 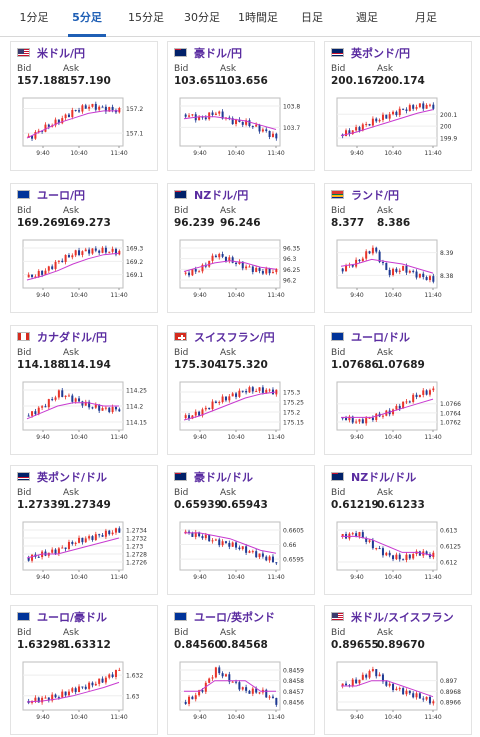 What do you see at coordinates (72, 477) in the screenshot?
I see `currency-pair-link: 英ポンド/ドル` at bounding box center [72, 477].